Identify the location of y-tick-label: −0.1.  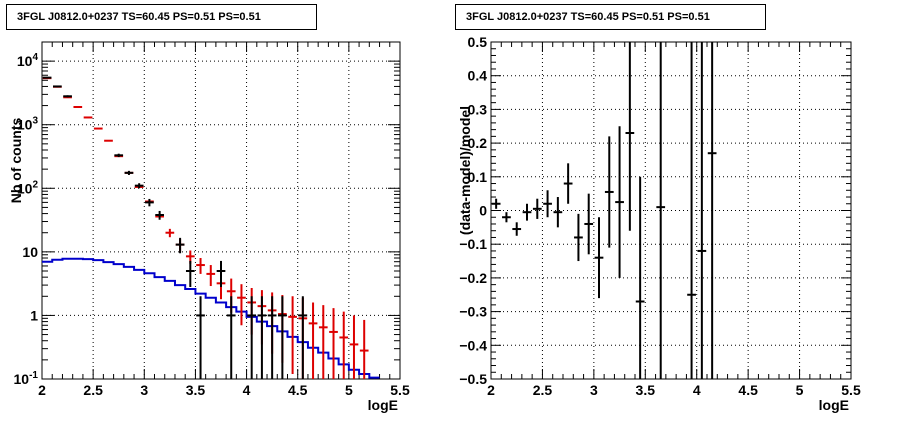
(473, 244).